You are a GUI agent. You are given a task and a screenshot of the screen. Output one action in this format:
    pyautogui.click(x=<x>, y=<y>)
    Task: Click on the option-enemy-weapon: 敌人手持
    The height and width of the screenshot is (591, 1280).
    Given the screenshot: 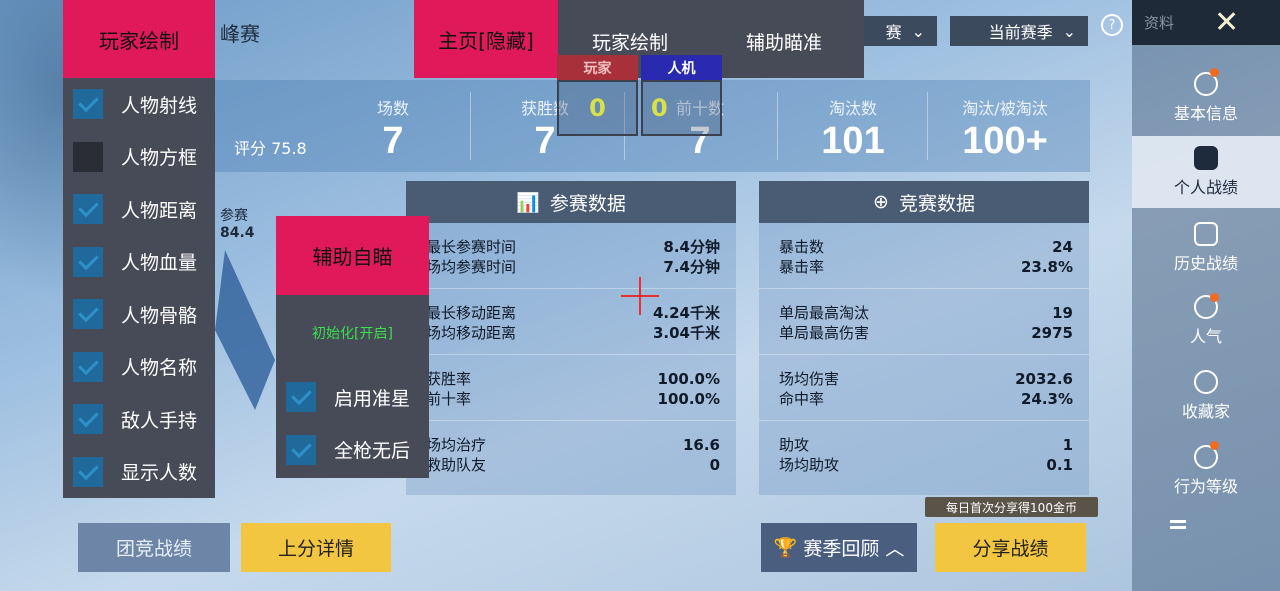 What is the action you would take?
    pyautogui.click(x=139, y=419)
    